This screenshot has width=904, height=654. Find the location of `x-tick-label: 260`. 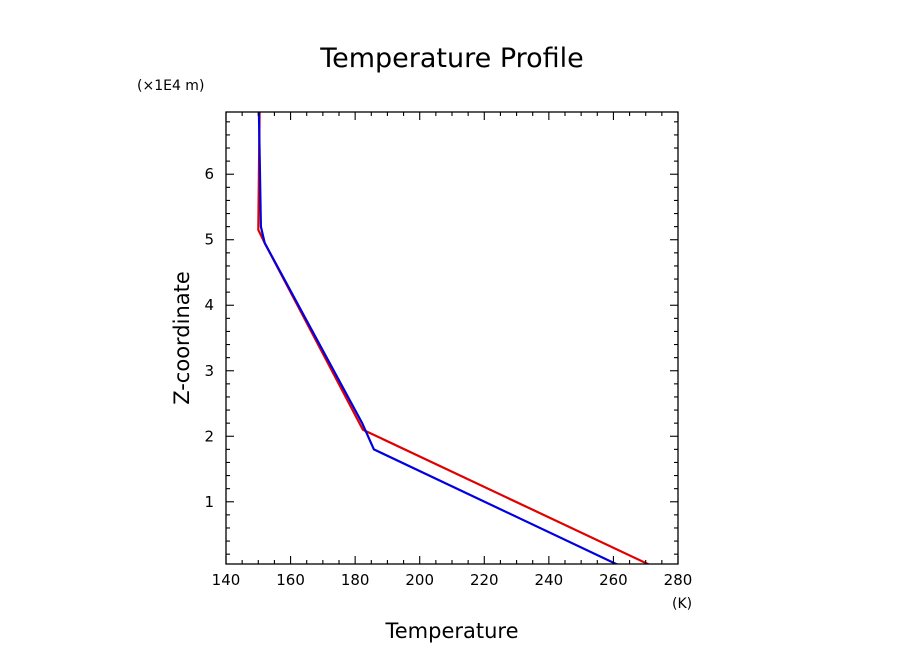

x-tick-label: 260 is located at coordinates (613, 580).